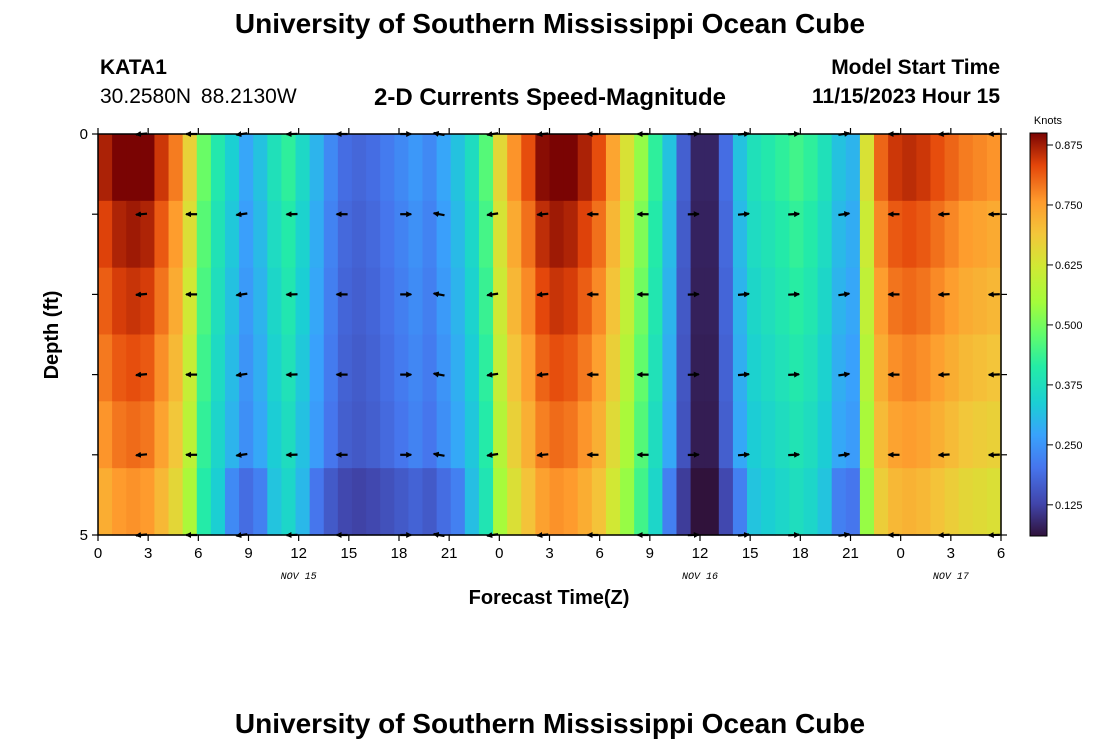  What do you see at coordinates (549, 598) in the screenshot?
I see `x-axis-title: Forecast Time(Z)` at bounding box center [549, 598].